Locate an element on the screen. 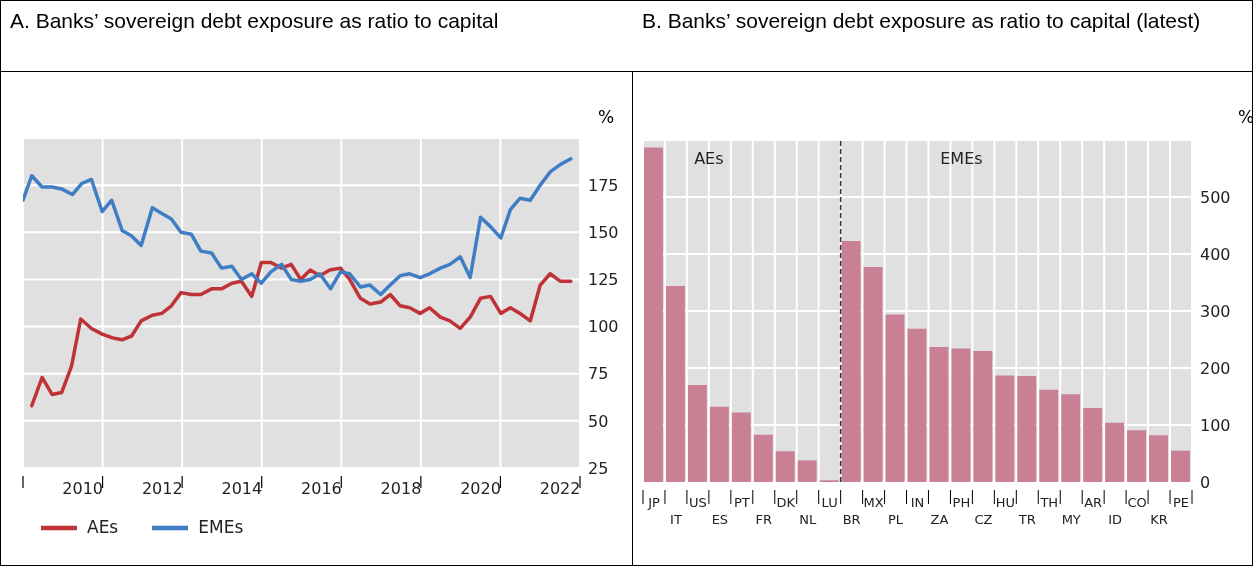 This screenshot has width=1253, height=566. x-tick-label: IT is located at coordinates (676, 519).